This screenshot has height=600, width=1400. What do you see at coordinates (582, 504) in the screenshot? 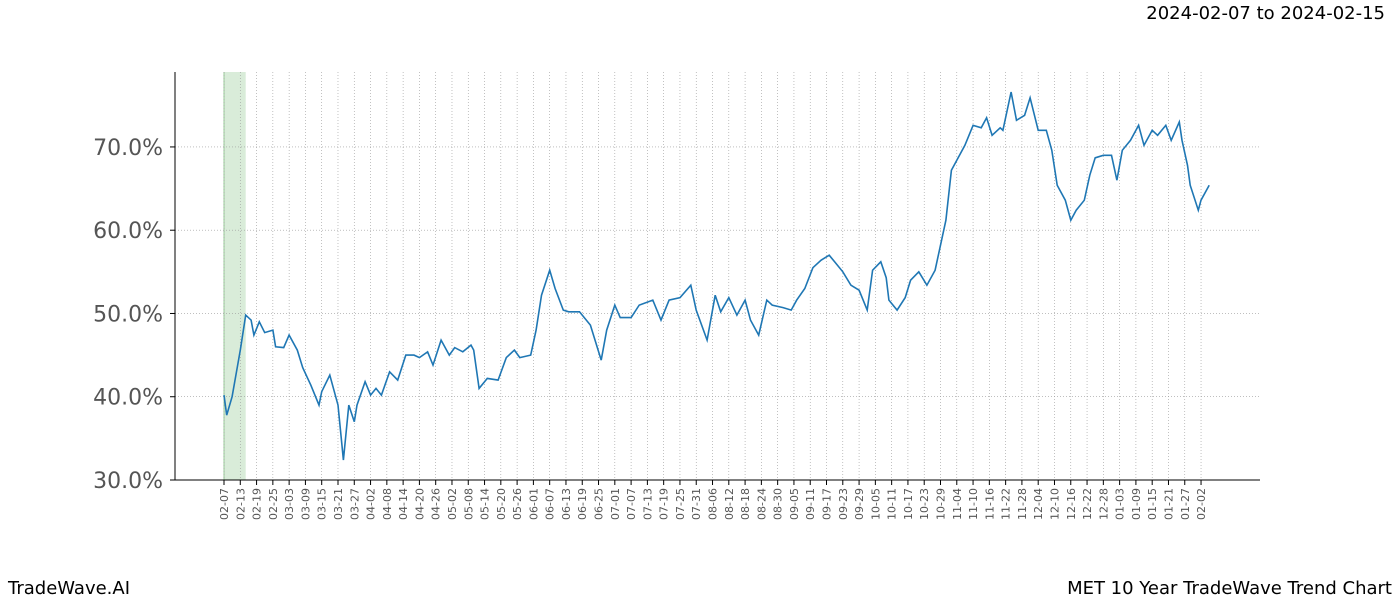
I see `x-tick-label: 06-19` at bounding box center [582, 504].